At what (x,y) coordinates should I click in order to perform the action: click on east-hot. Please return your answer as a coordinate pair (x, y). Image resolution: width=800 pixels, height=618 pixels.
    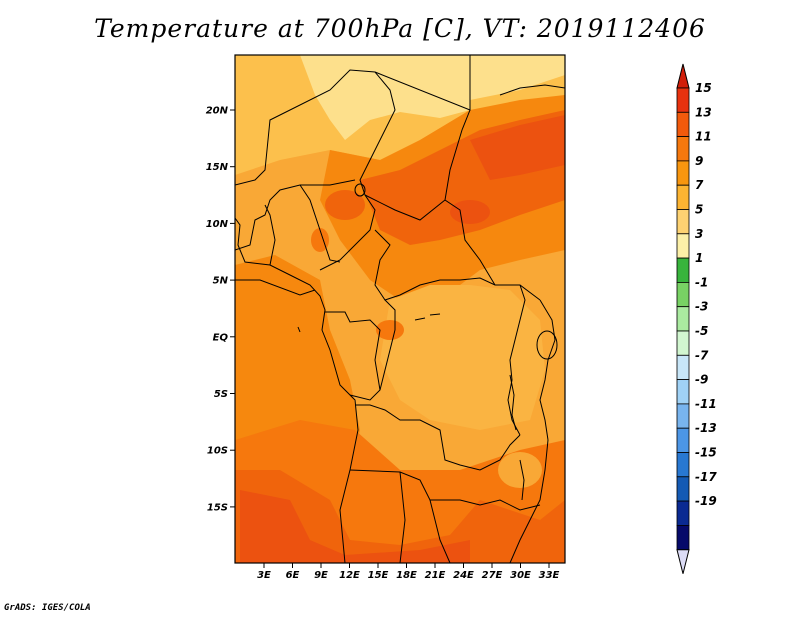
    Looking at the image, I should click on (517, 147).